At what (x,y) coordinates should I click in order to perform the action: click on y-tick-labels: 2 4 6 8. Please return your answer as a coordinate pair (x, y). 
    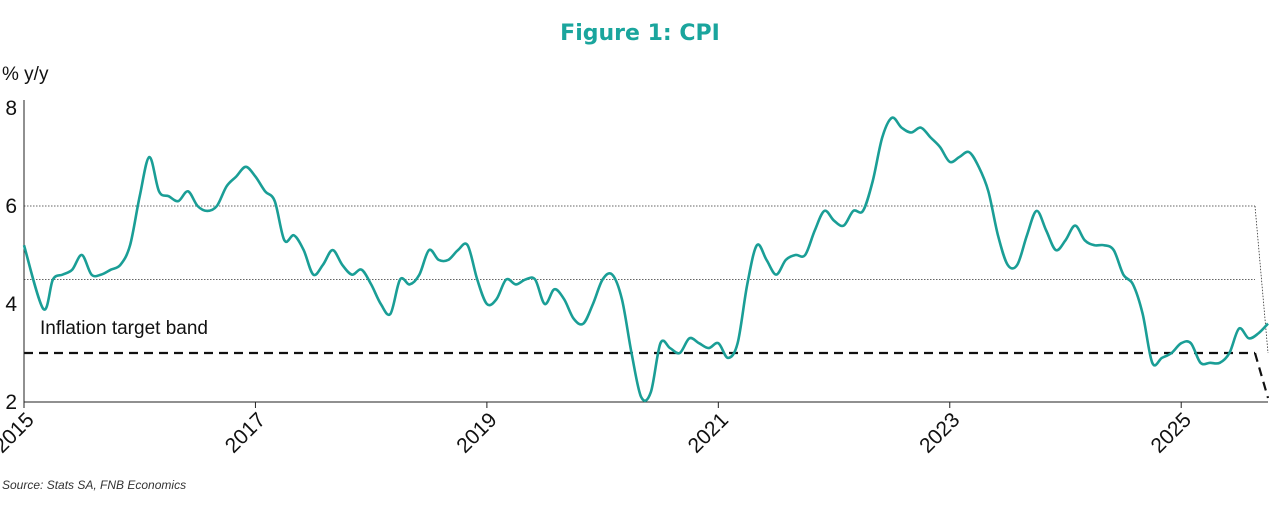
    Looking at the image, I should click on (11, 255).